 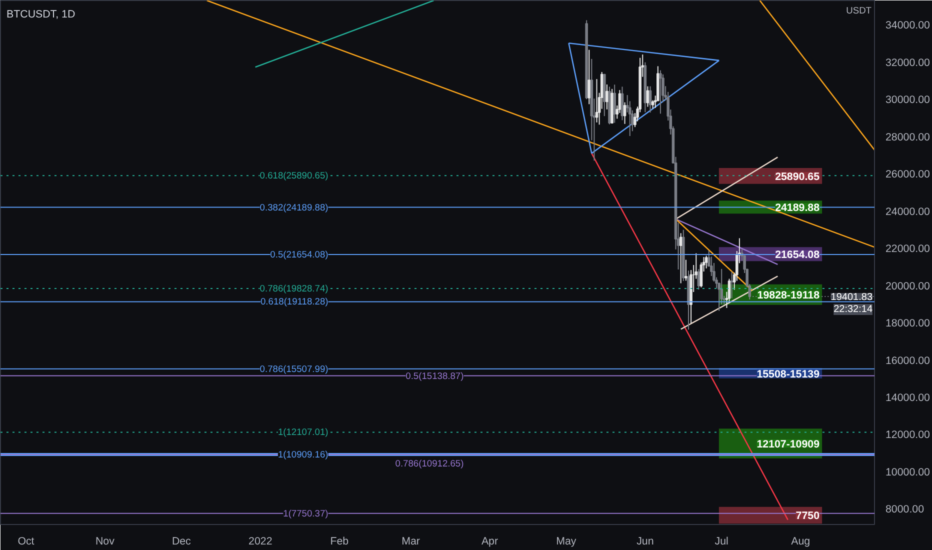 I want to click on y-tick-label: 30000.00, so click(x=908, y=100).